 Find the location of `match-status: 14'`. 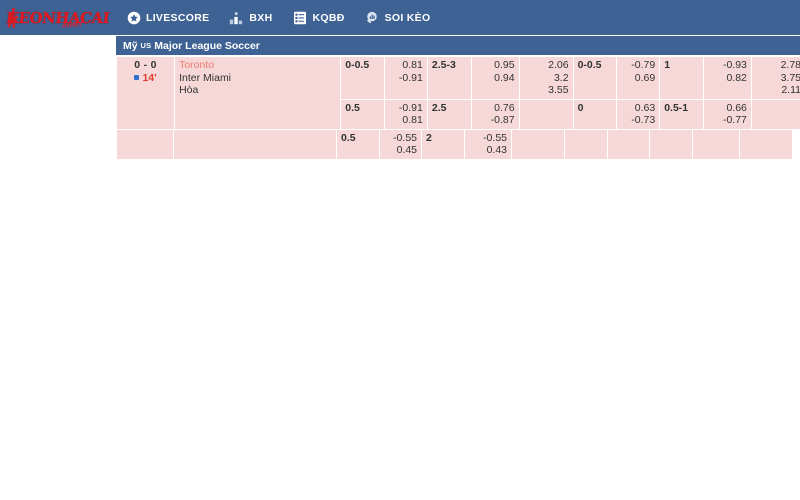

match-status: 14' is located at coordinates (145, 78).